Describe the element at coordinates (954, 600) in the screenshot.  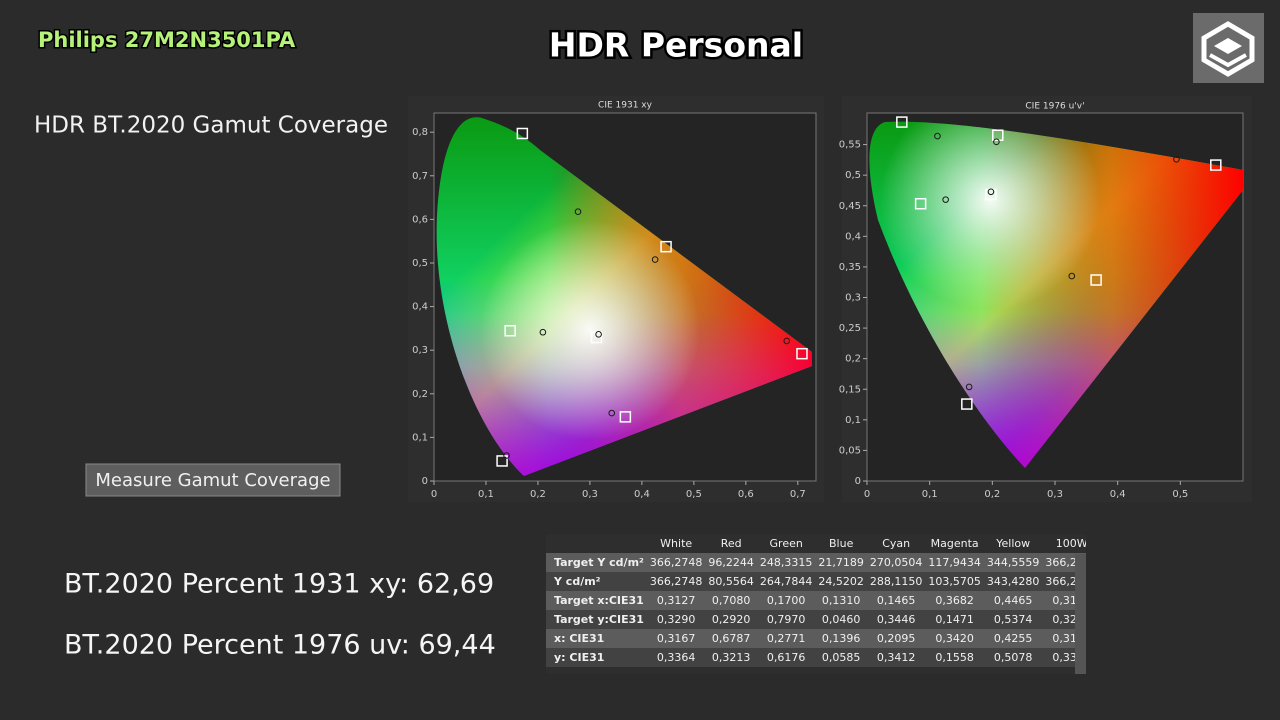
I see `table-cell: 0,3682` at that location.